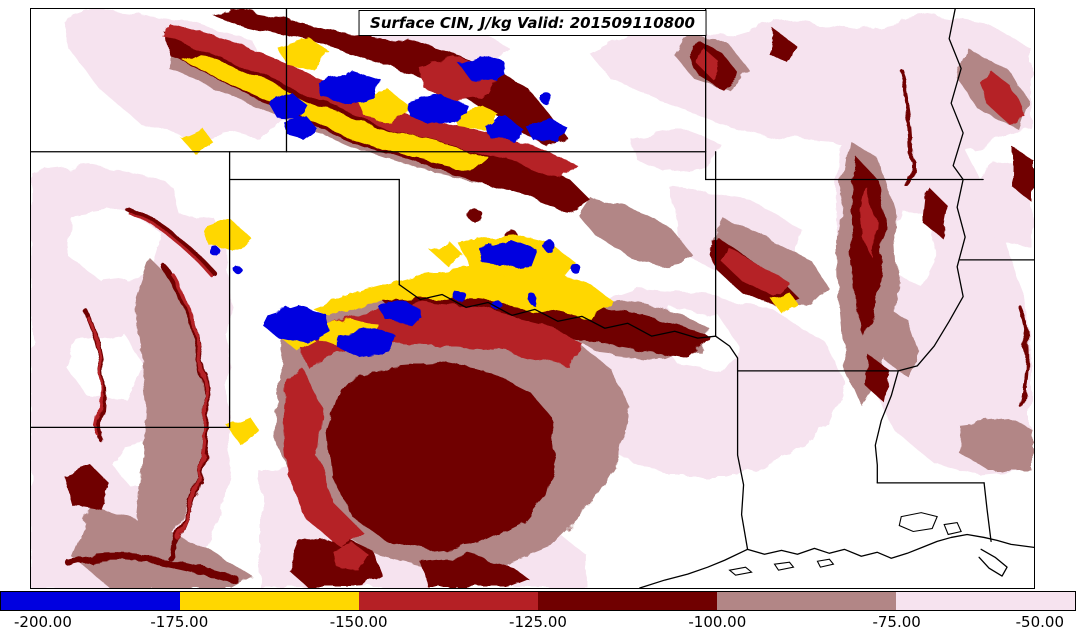 The height and width of the screenshot is (633, 1076). What do you see at coordinates (896, 622) in the screenshot?
I see `colorbar-tick-5: -75.00` at bounding box center [896, 622].